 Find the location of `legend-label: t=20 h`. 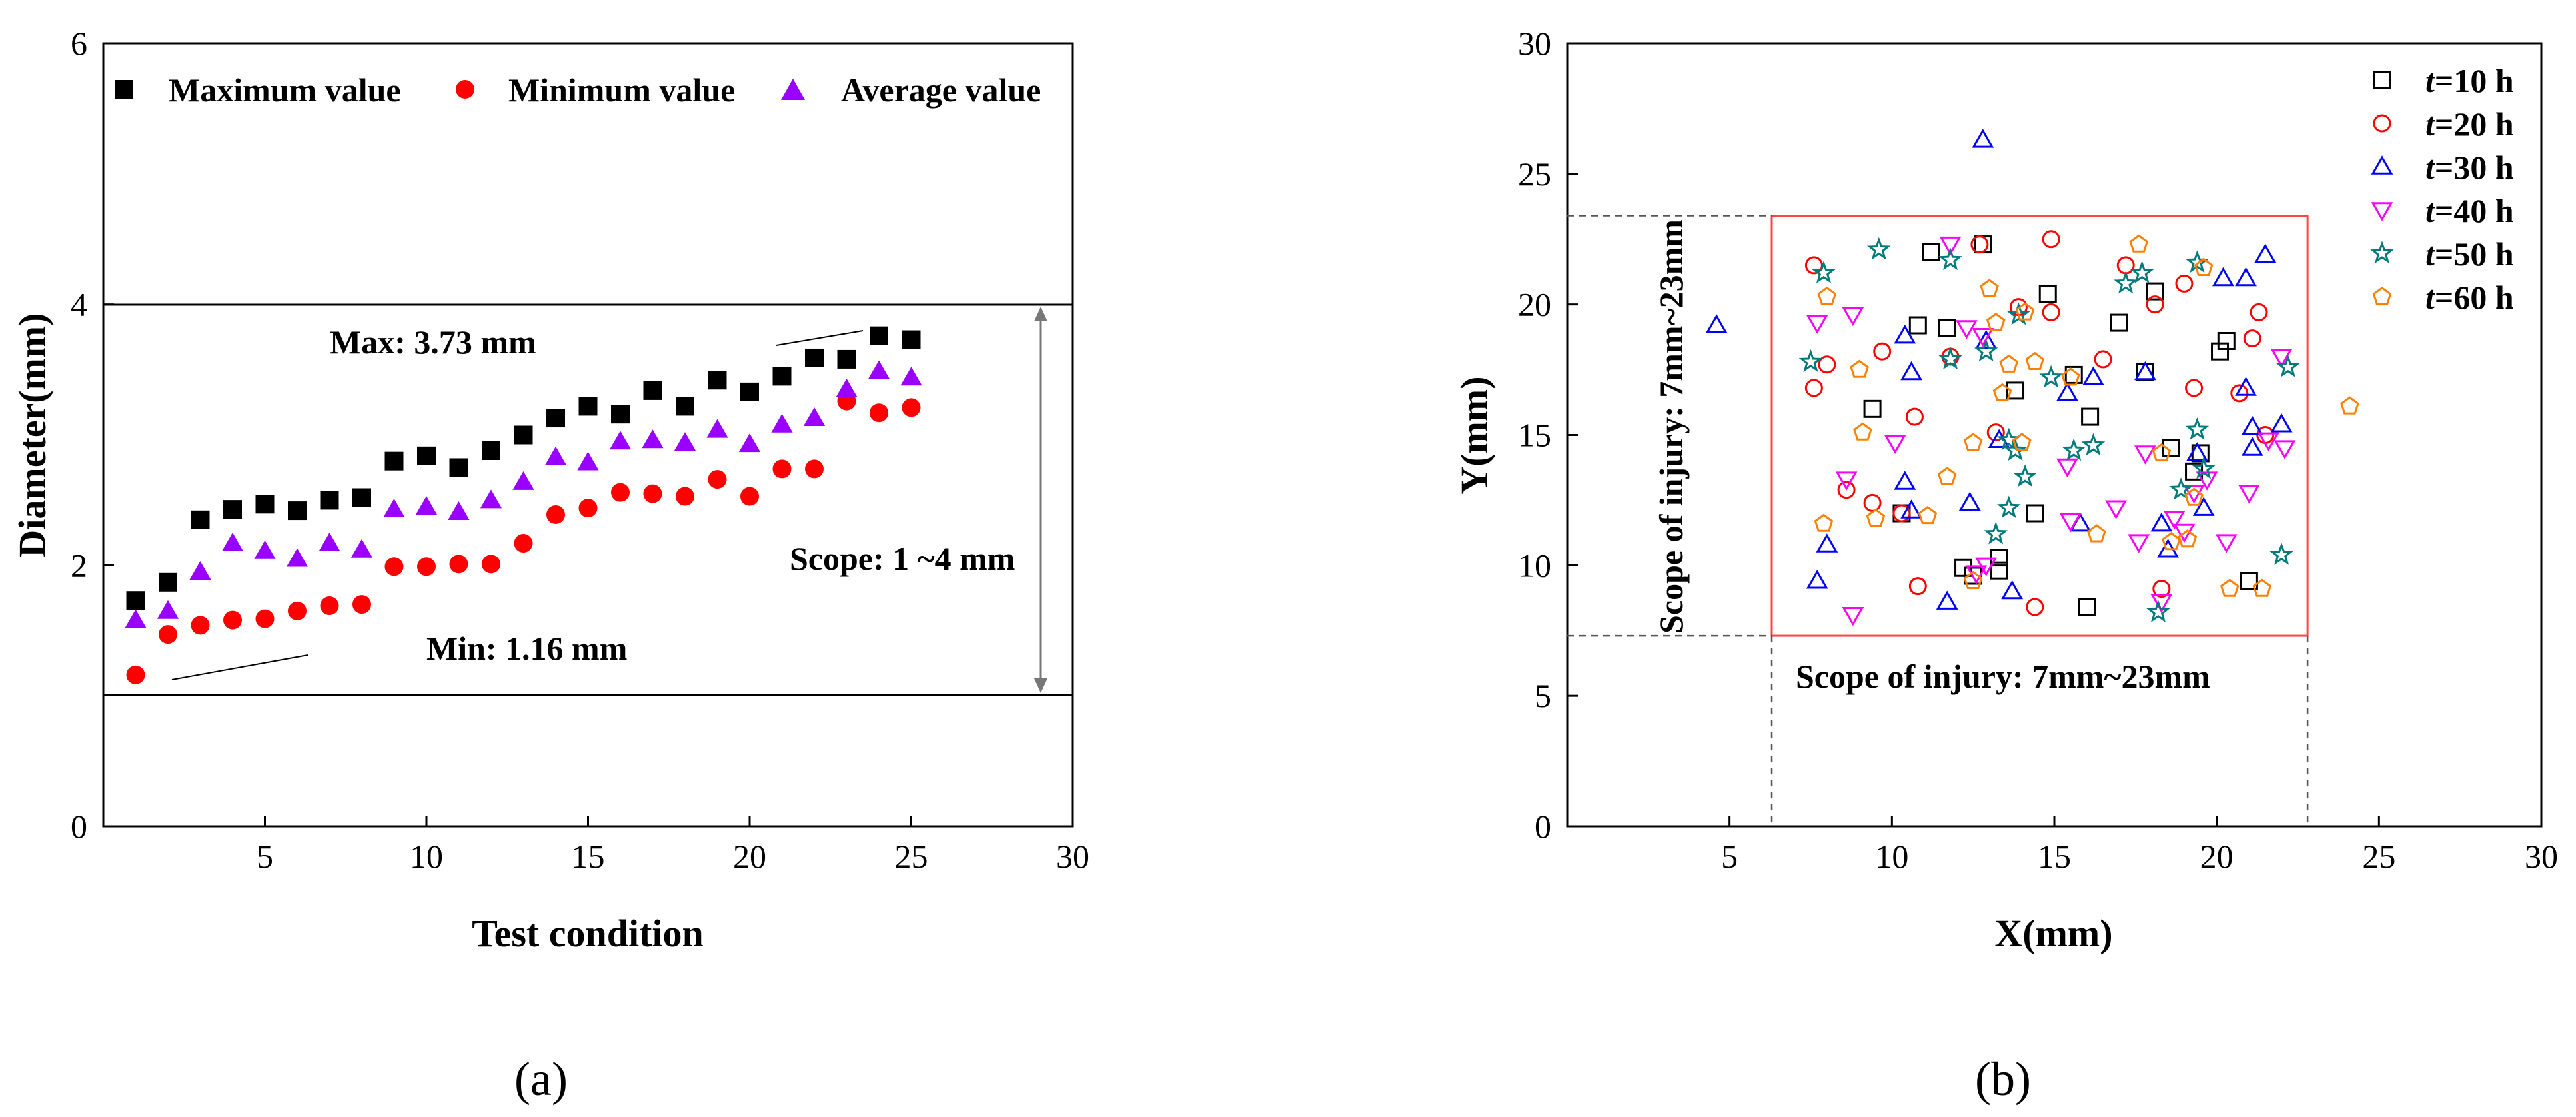

legend-label: t=20 h is located at coordinates (2470, 124).